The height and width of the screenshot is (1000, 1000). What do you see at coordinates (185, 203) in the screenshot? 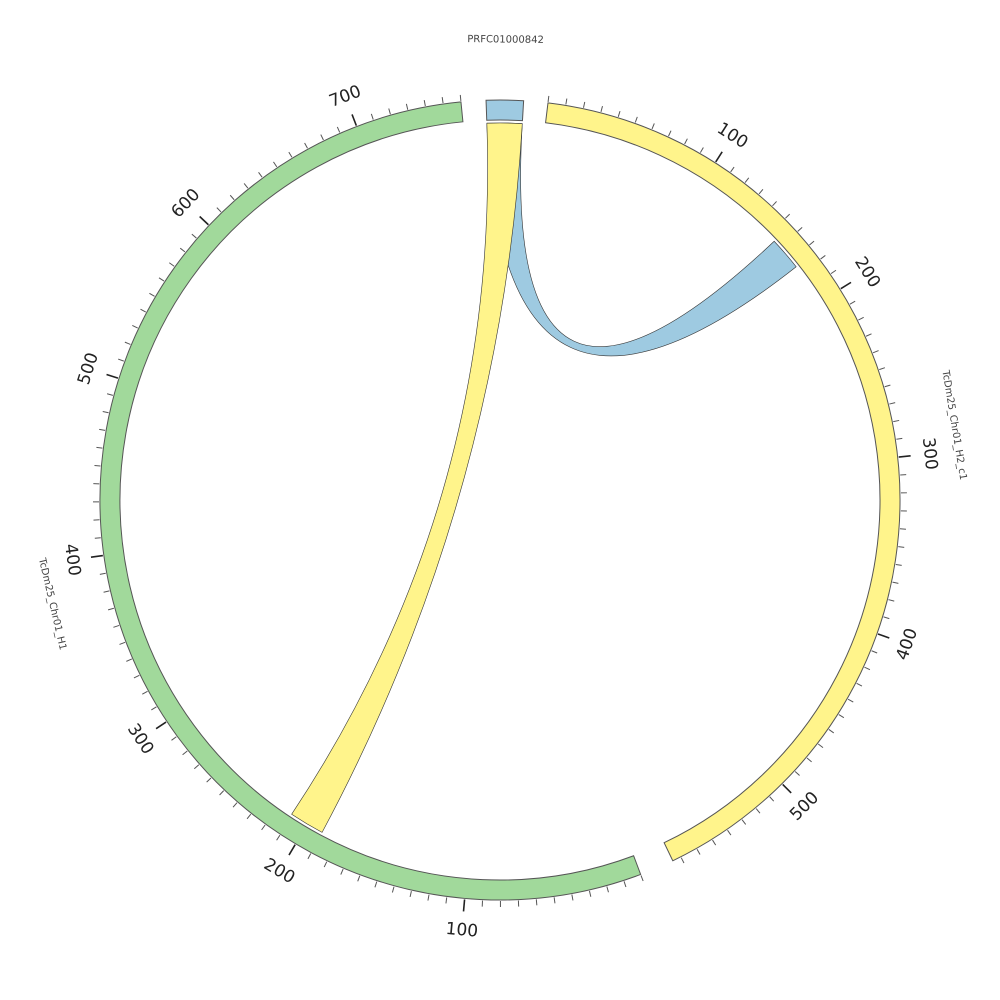
I see `tick-label: 600` at bounding box center [185, 203].